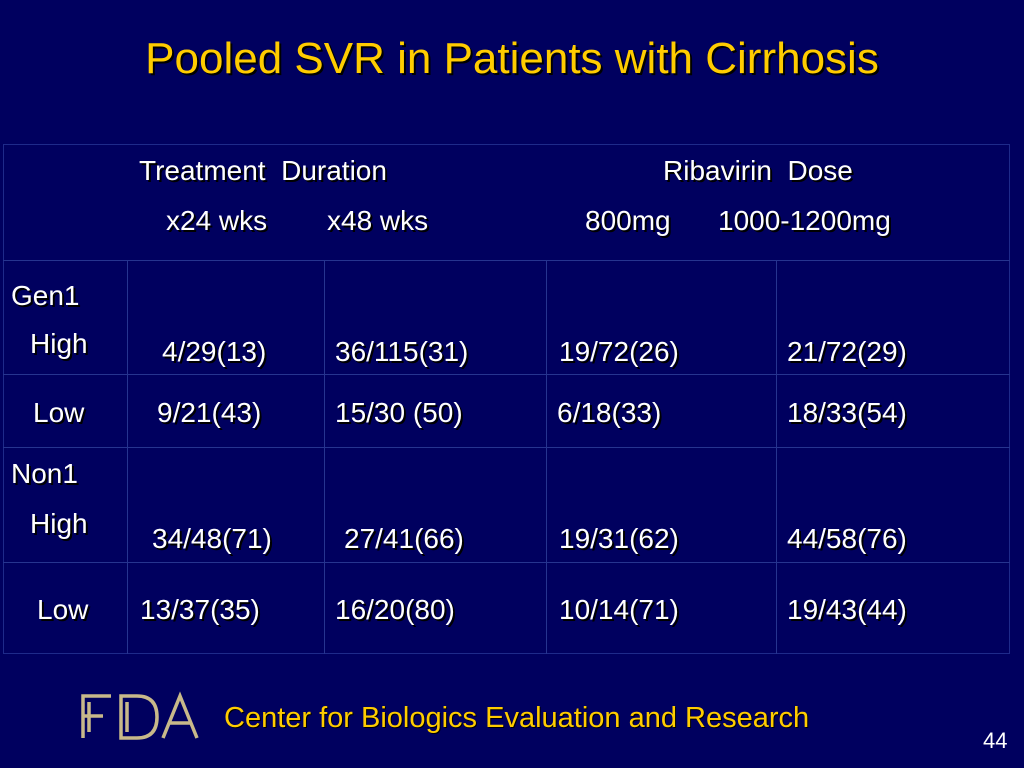 This screenshot has height=768, width=1024. I want to click on table-cell: 19/31(62), so click(619, 538).